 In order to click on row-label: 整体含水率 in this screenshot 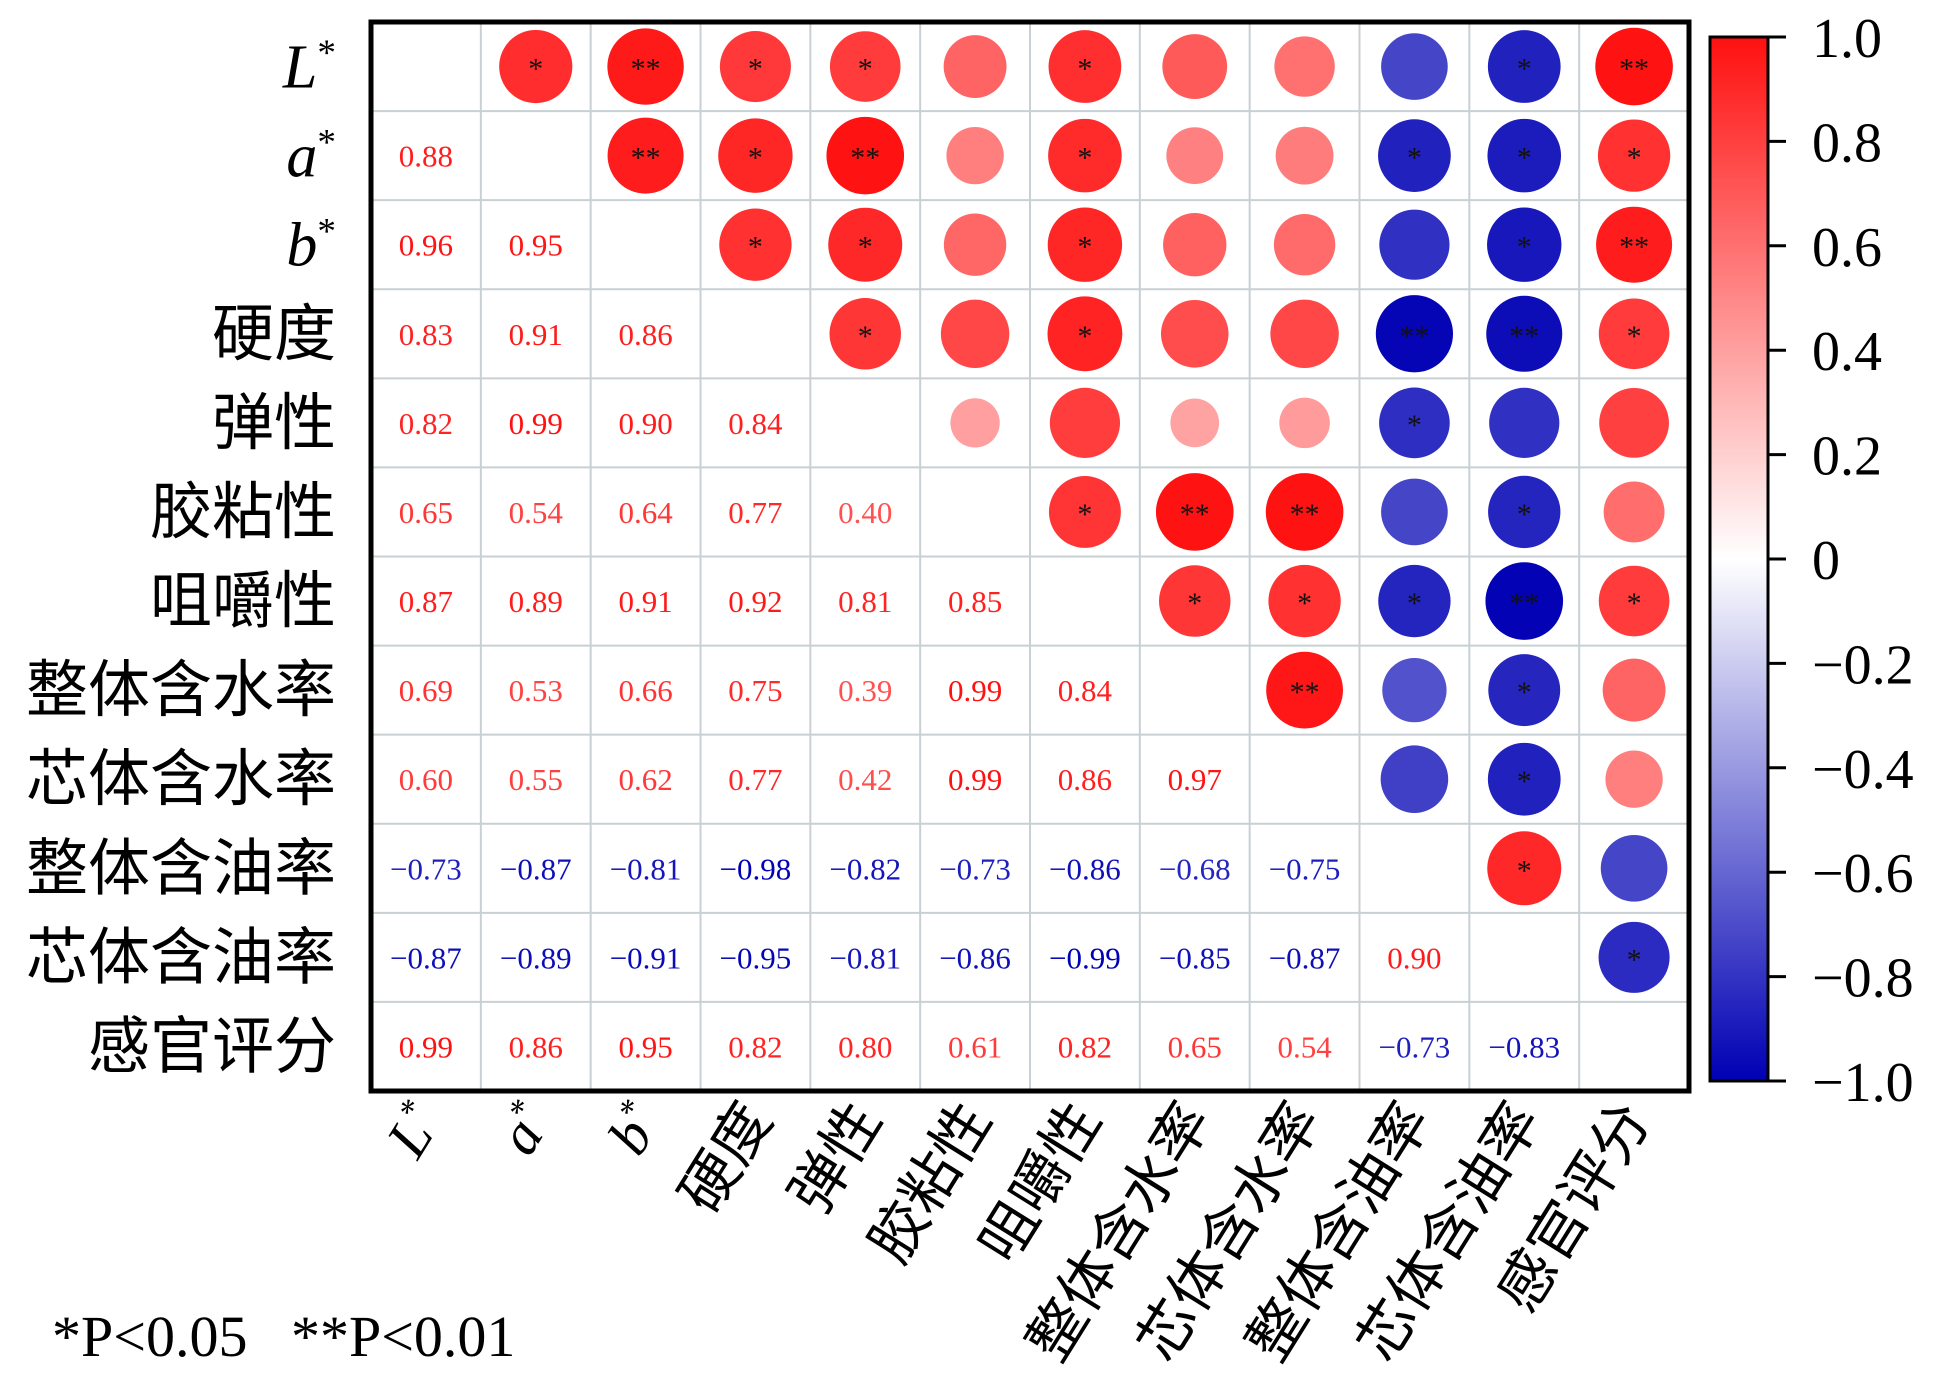, I will do `click(181, 691)`.